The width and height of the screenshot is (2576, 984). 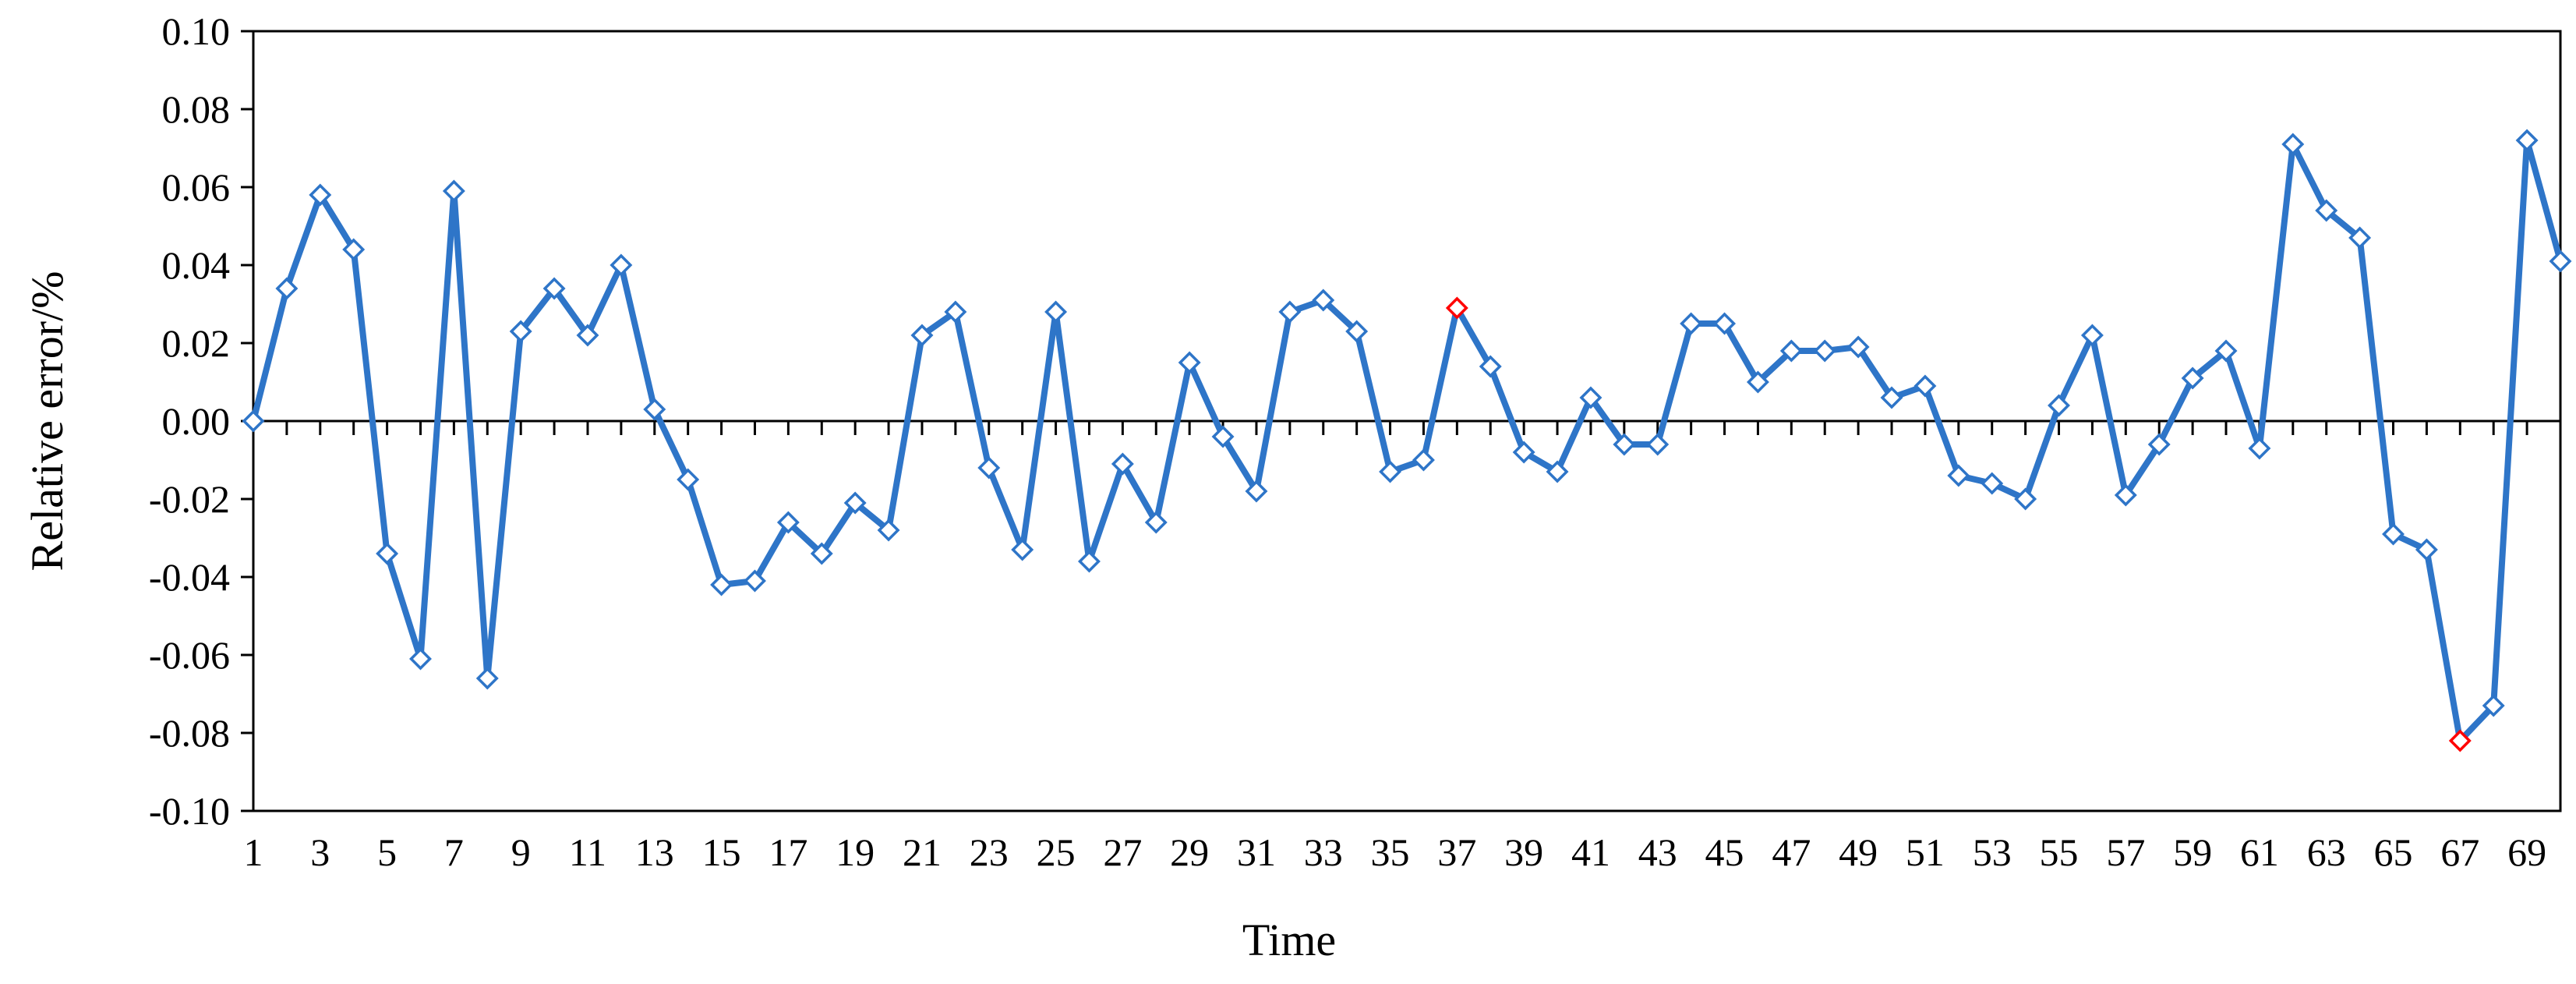 What do you see at coordinates (189, 733) in the screenshot?
I see `y-tick-label: -0.08` at bounding box center [189, 733].